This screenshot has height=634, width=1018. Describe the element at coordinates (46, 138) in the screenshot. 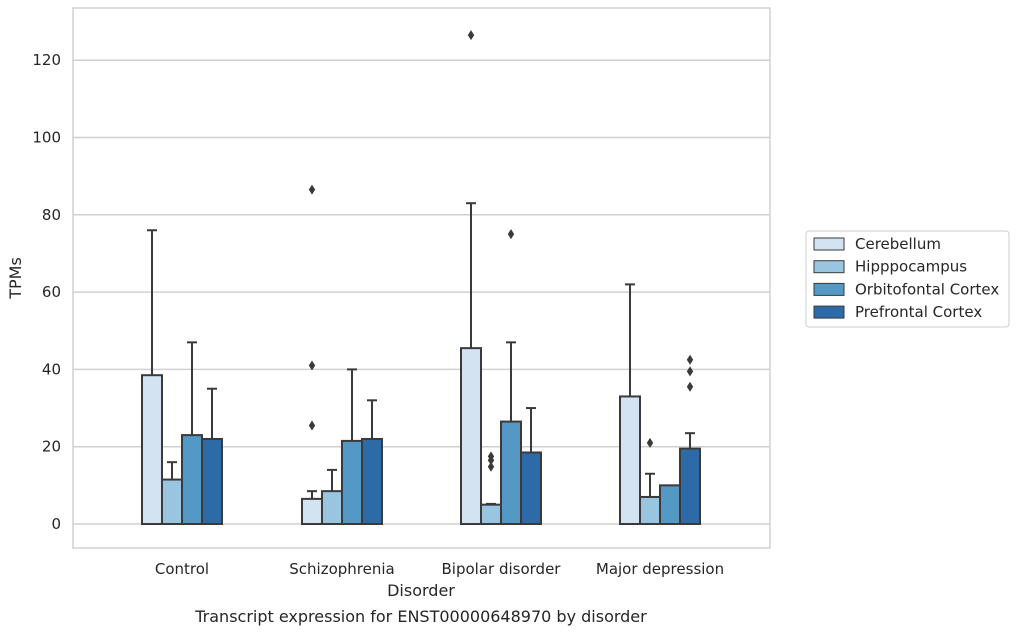

I see `y-tick-label: 100` at that location.